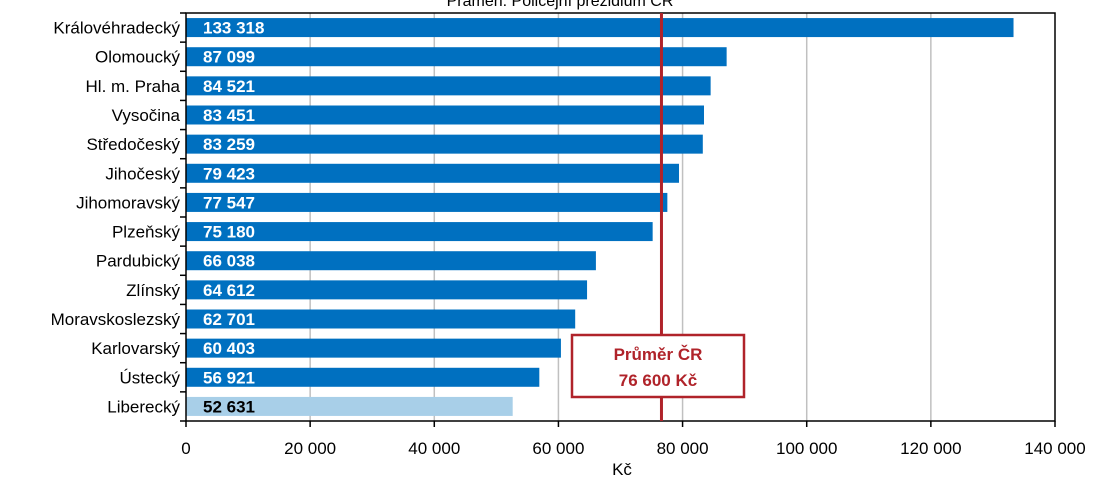 The width and height of the screenshot is (1094, 478). Describe the element at coordinates (229, 377) in the screenshot. I see `bar-value-label: 56 921` at that location.